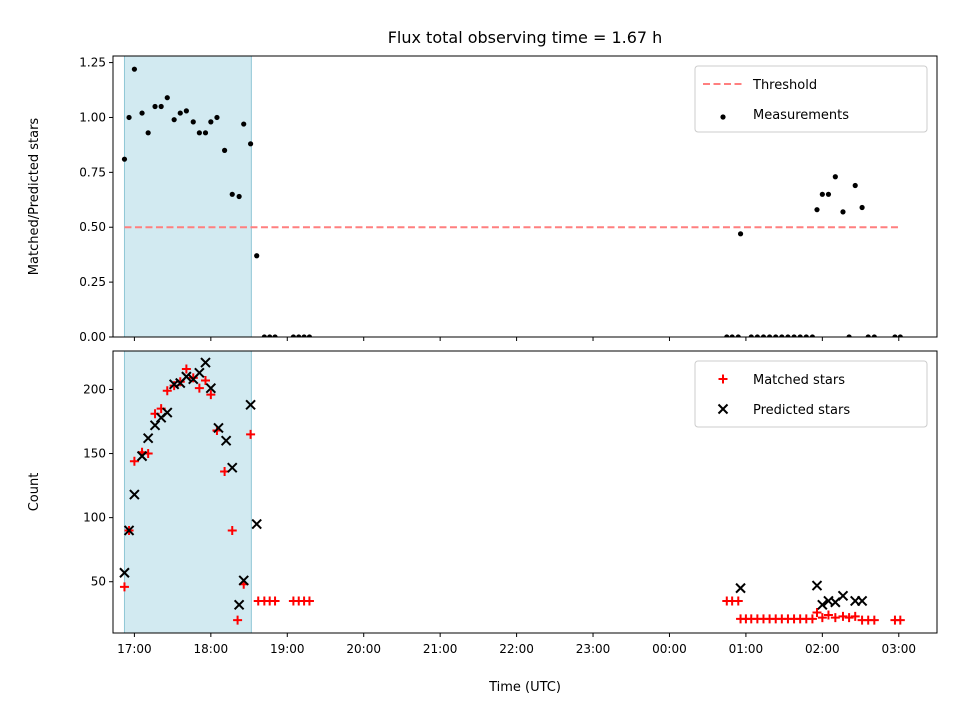 This screenshot has width=960, height=720. Describe the element at coordinates (287, 649) in the screenshot. I see `x-tick-label: 19:00` at that location.